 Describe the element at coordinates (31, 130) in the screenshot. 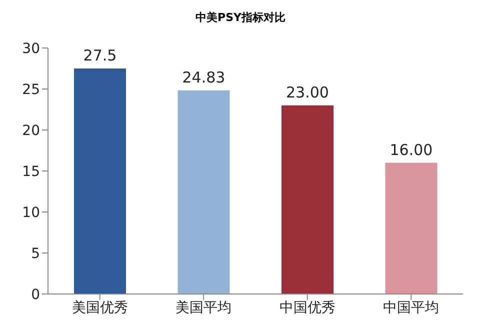

I see `y-tick-label: 20` at that location.